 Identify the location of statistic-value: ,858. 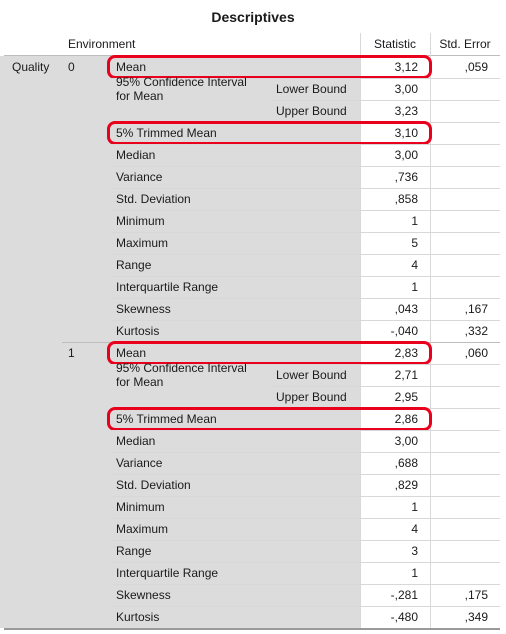
(406, 199).